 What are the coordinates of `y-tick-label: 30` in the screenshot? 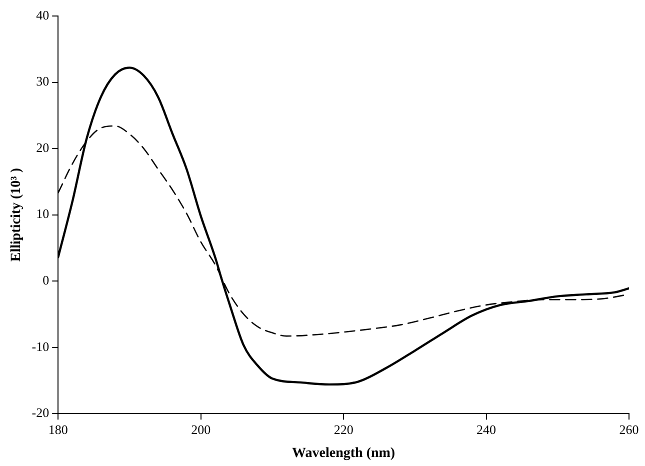 It's located at (43, 81).